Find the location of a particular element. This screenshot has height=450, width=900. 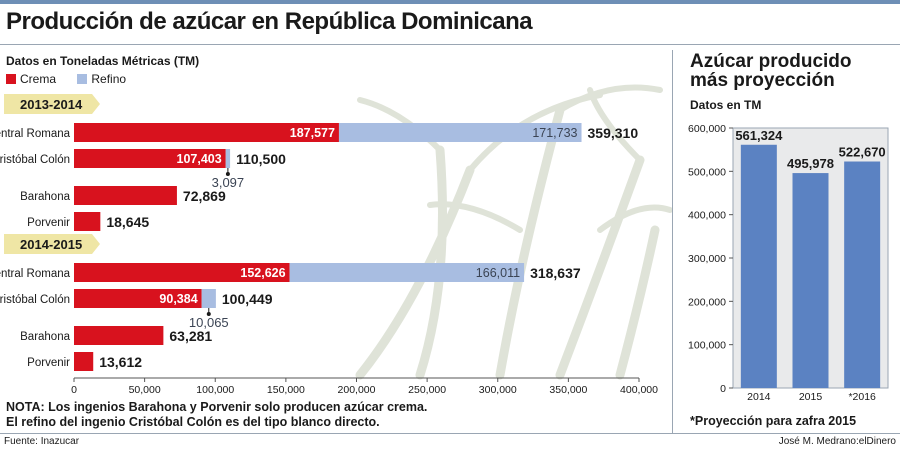

refino-value-label: 166,011 is located at coordinates (498, 273).